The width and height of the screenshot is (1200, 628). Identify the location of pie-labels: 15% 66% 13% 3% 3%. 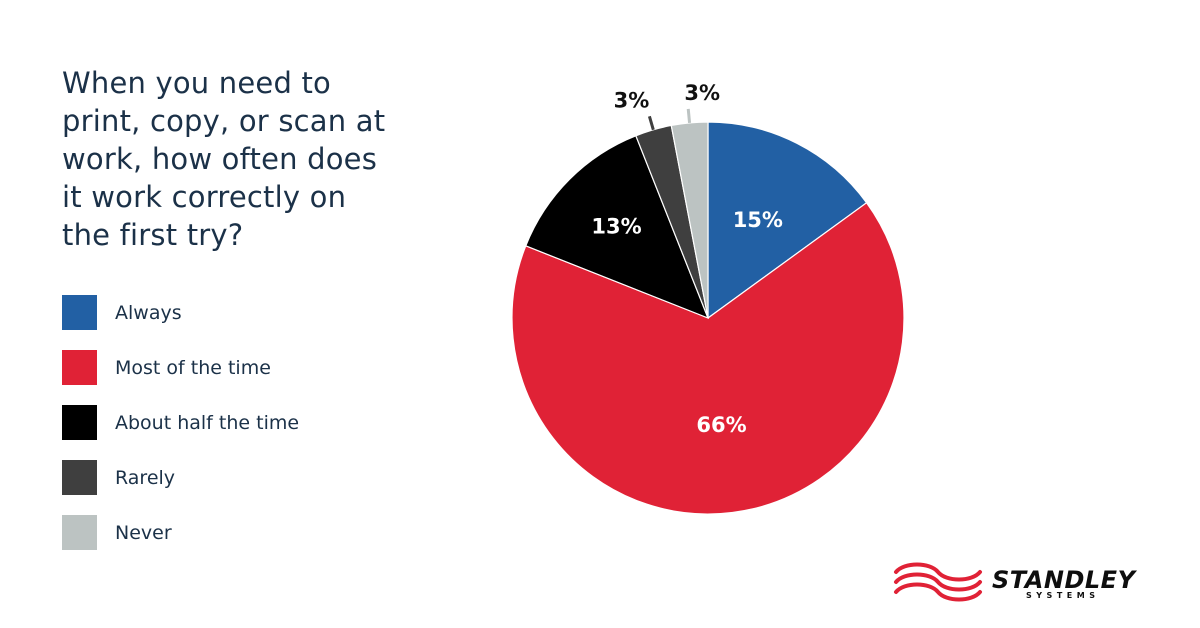
(687, 259).